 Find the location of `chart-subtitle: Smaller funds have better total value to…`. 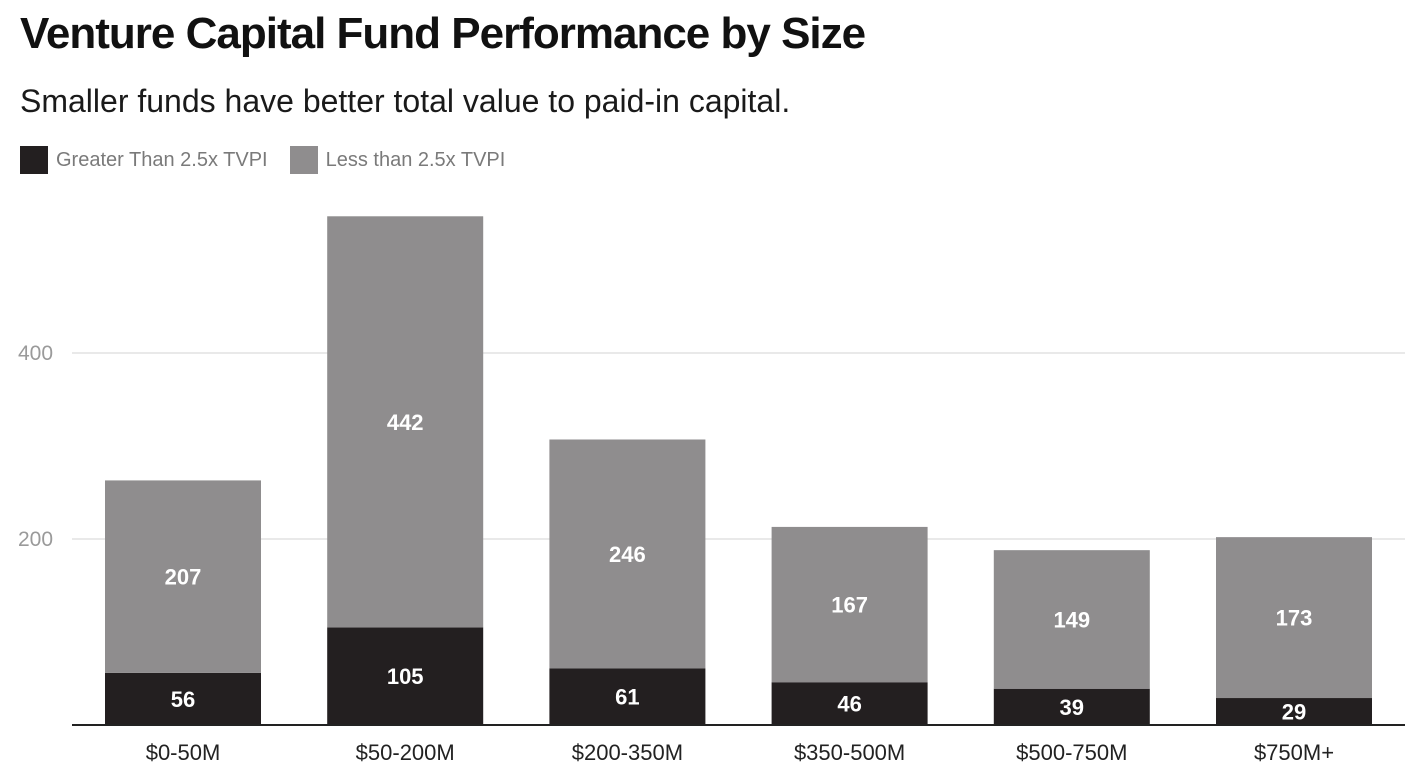

chart-subtitle: Smaller funds have better total value to… is located at coordinates (405, 101).